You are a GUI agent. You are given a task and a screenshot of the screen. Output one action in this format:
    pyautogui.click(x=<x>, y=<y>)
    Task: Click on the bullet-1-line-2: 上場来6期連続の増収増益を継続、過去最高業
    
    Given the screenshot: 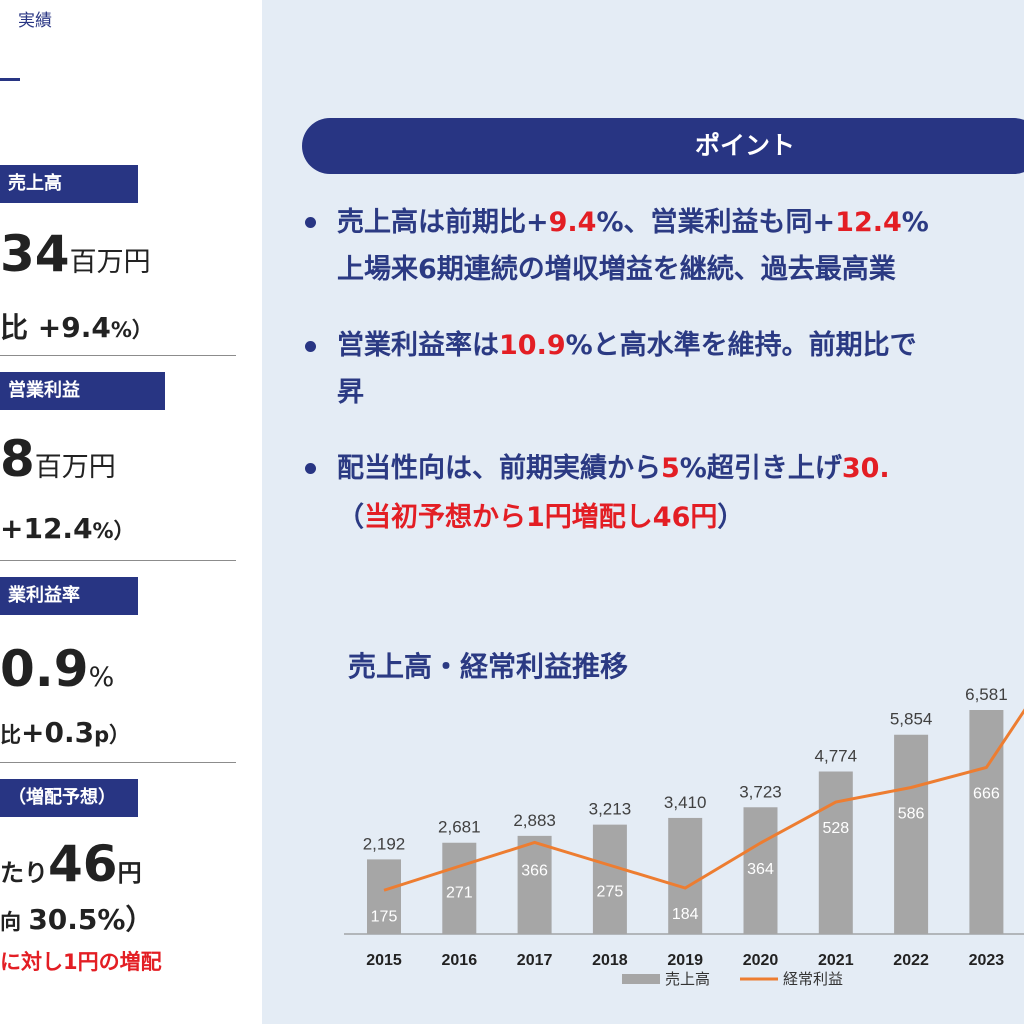 What is the action you would take?
    pyautogui.click(x=616, y=266)
    